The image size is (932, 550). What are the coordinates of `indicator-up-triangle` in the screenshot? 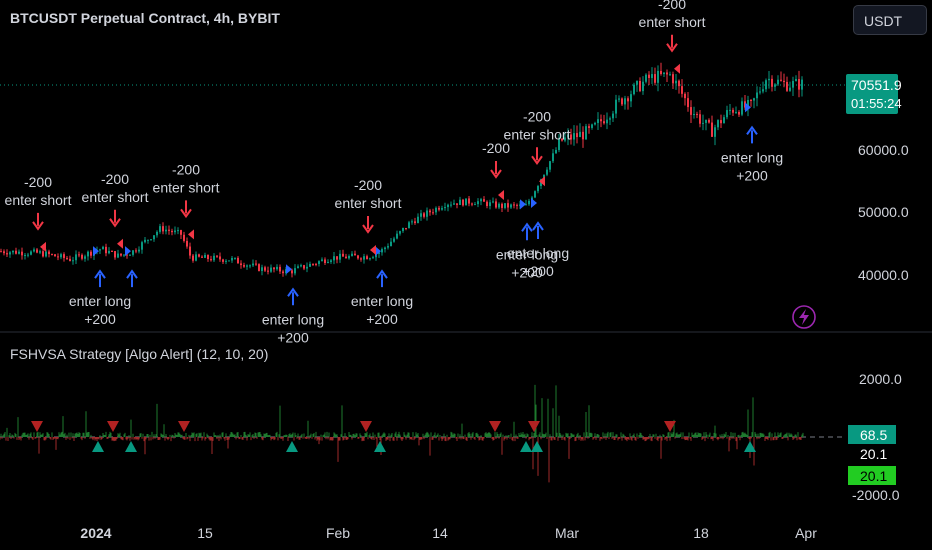 It's located at (131, 446).